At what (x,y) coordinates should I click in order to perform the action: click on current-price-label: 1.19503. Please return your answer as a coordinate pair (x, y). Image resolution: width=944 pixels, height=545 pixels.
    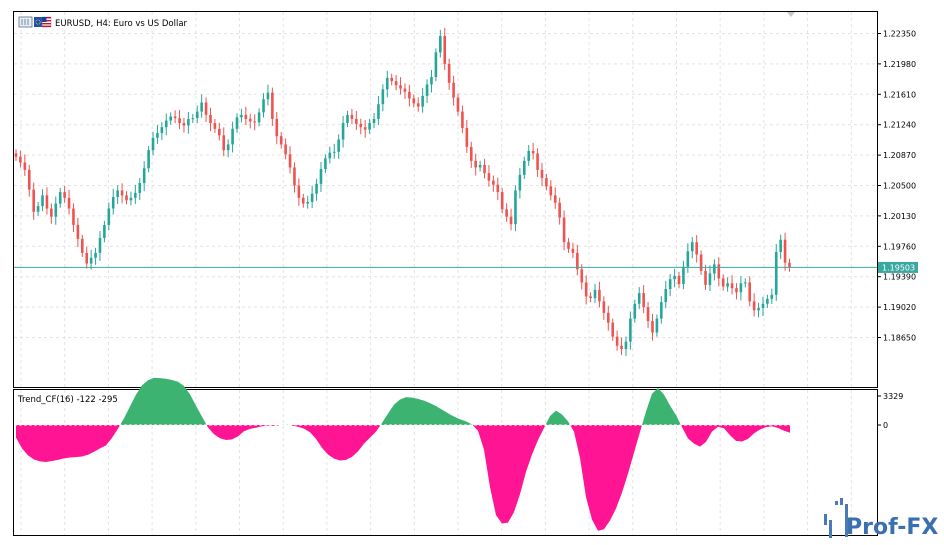
    Looking at the image, I should click on (898, 267).